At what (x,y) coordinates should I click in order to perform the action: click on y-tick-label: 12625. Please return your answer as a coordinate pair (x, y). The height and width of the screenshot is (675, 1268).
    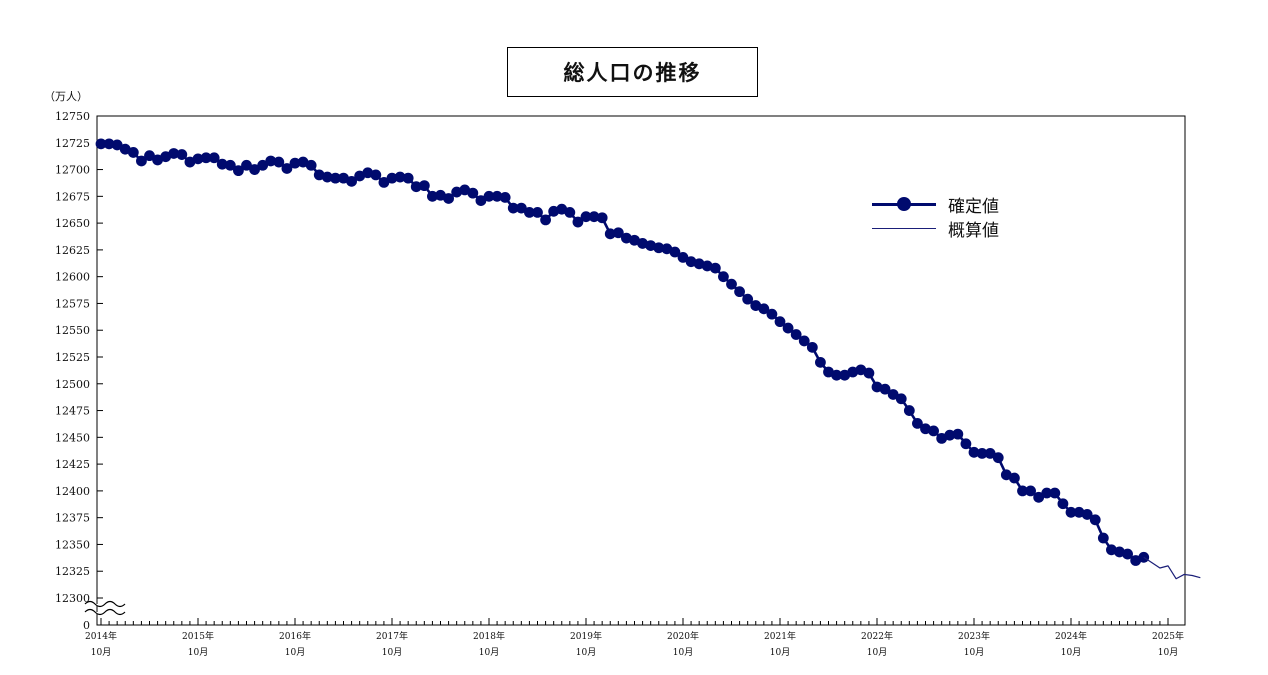
    Looking at the image, I should click on (72, 250).